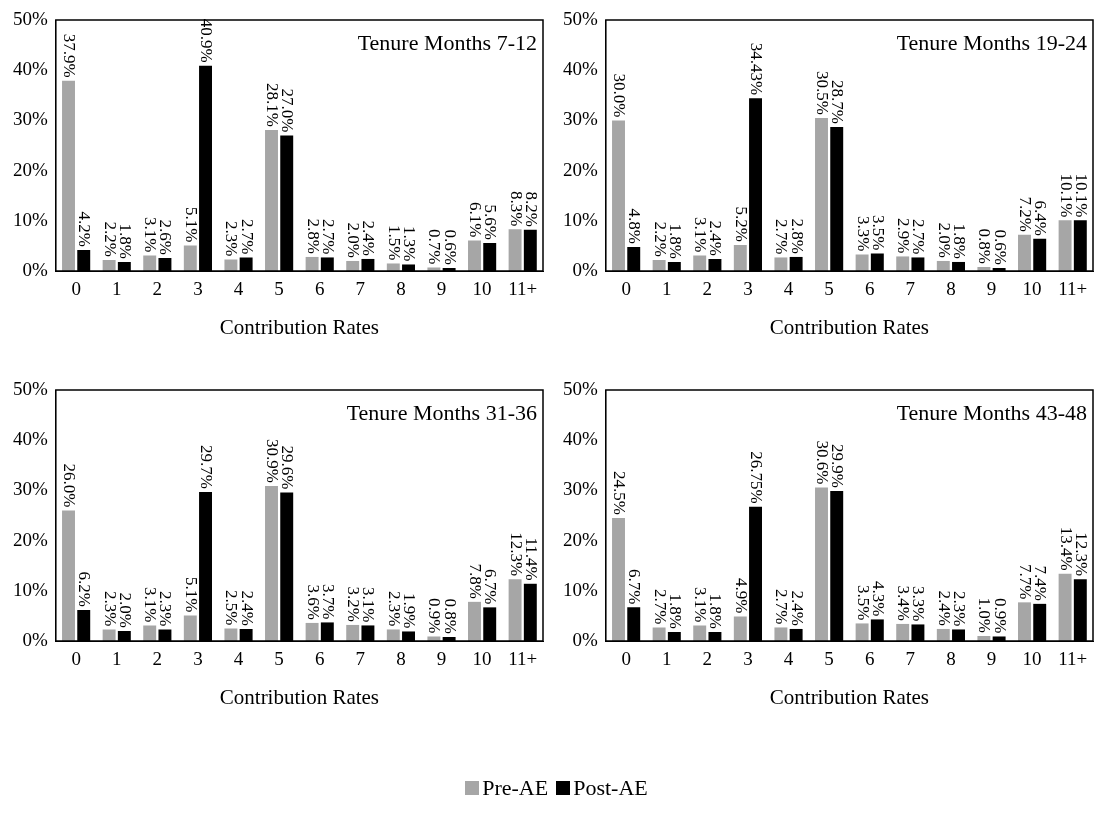  What do you see at coordinates (35, 639) in the screenshot?
I see `y-tick-label: 0%` at bounding box center [35, 639].